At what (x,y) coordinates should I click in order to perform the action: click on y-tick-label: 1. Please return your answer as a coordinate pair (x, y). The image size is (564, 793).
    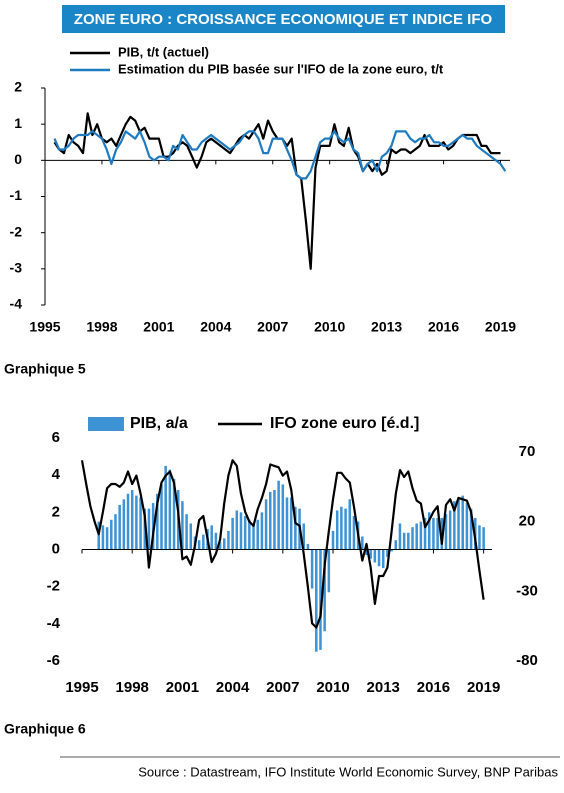
    Looking at the image, I should click on (18, 123).